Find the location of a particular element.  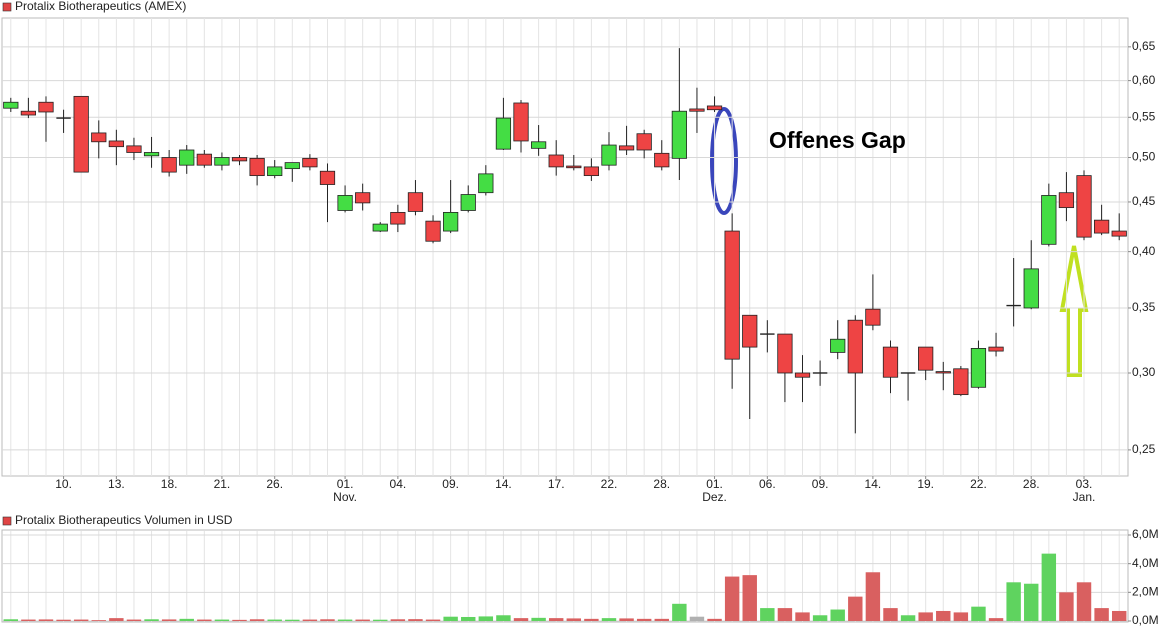

x-tick-label: 13. is located at coordinates (116, 484).